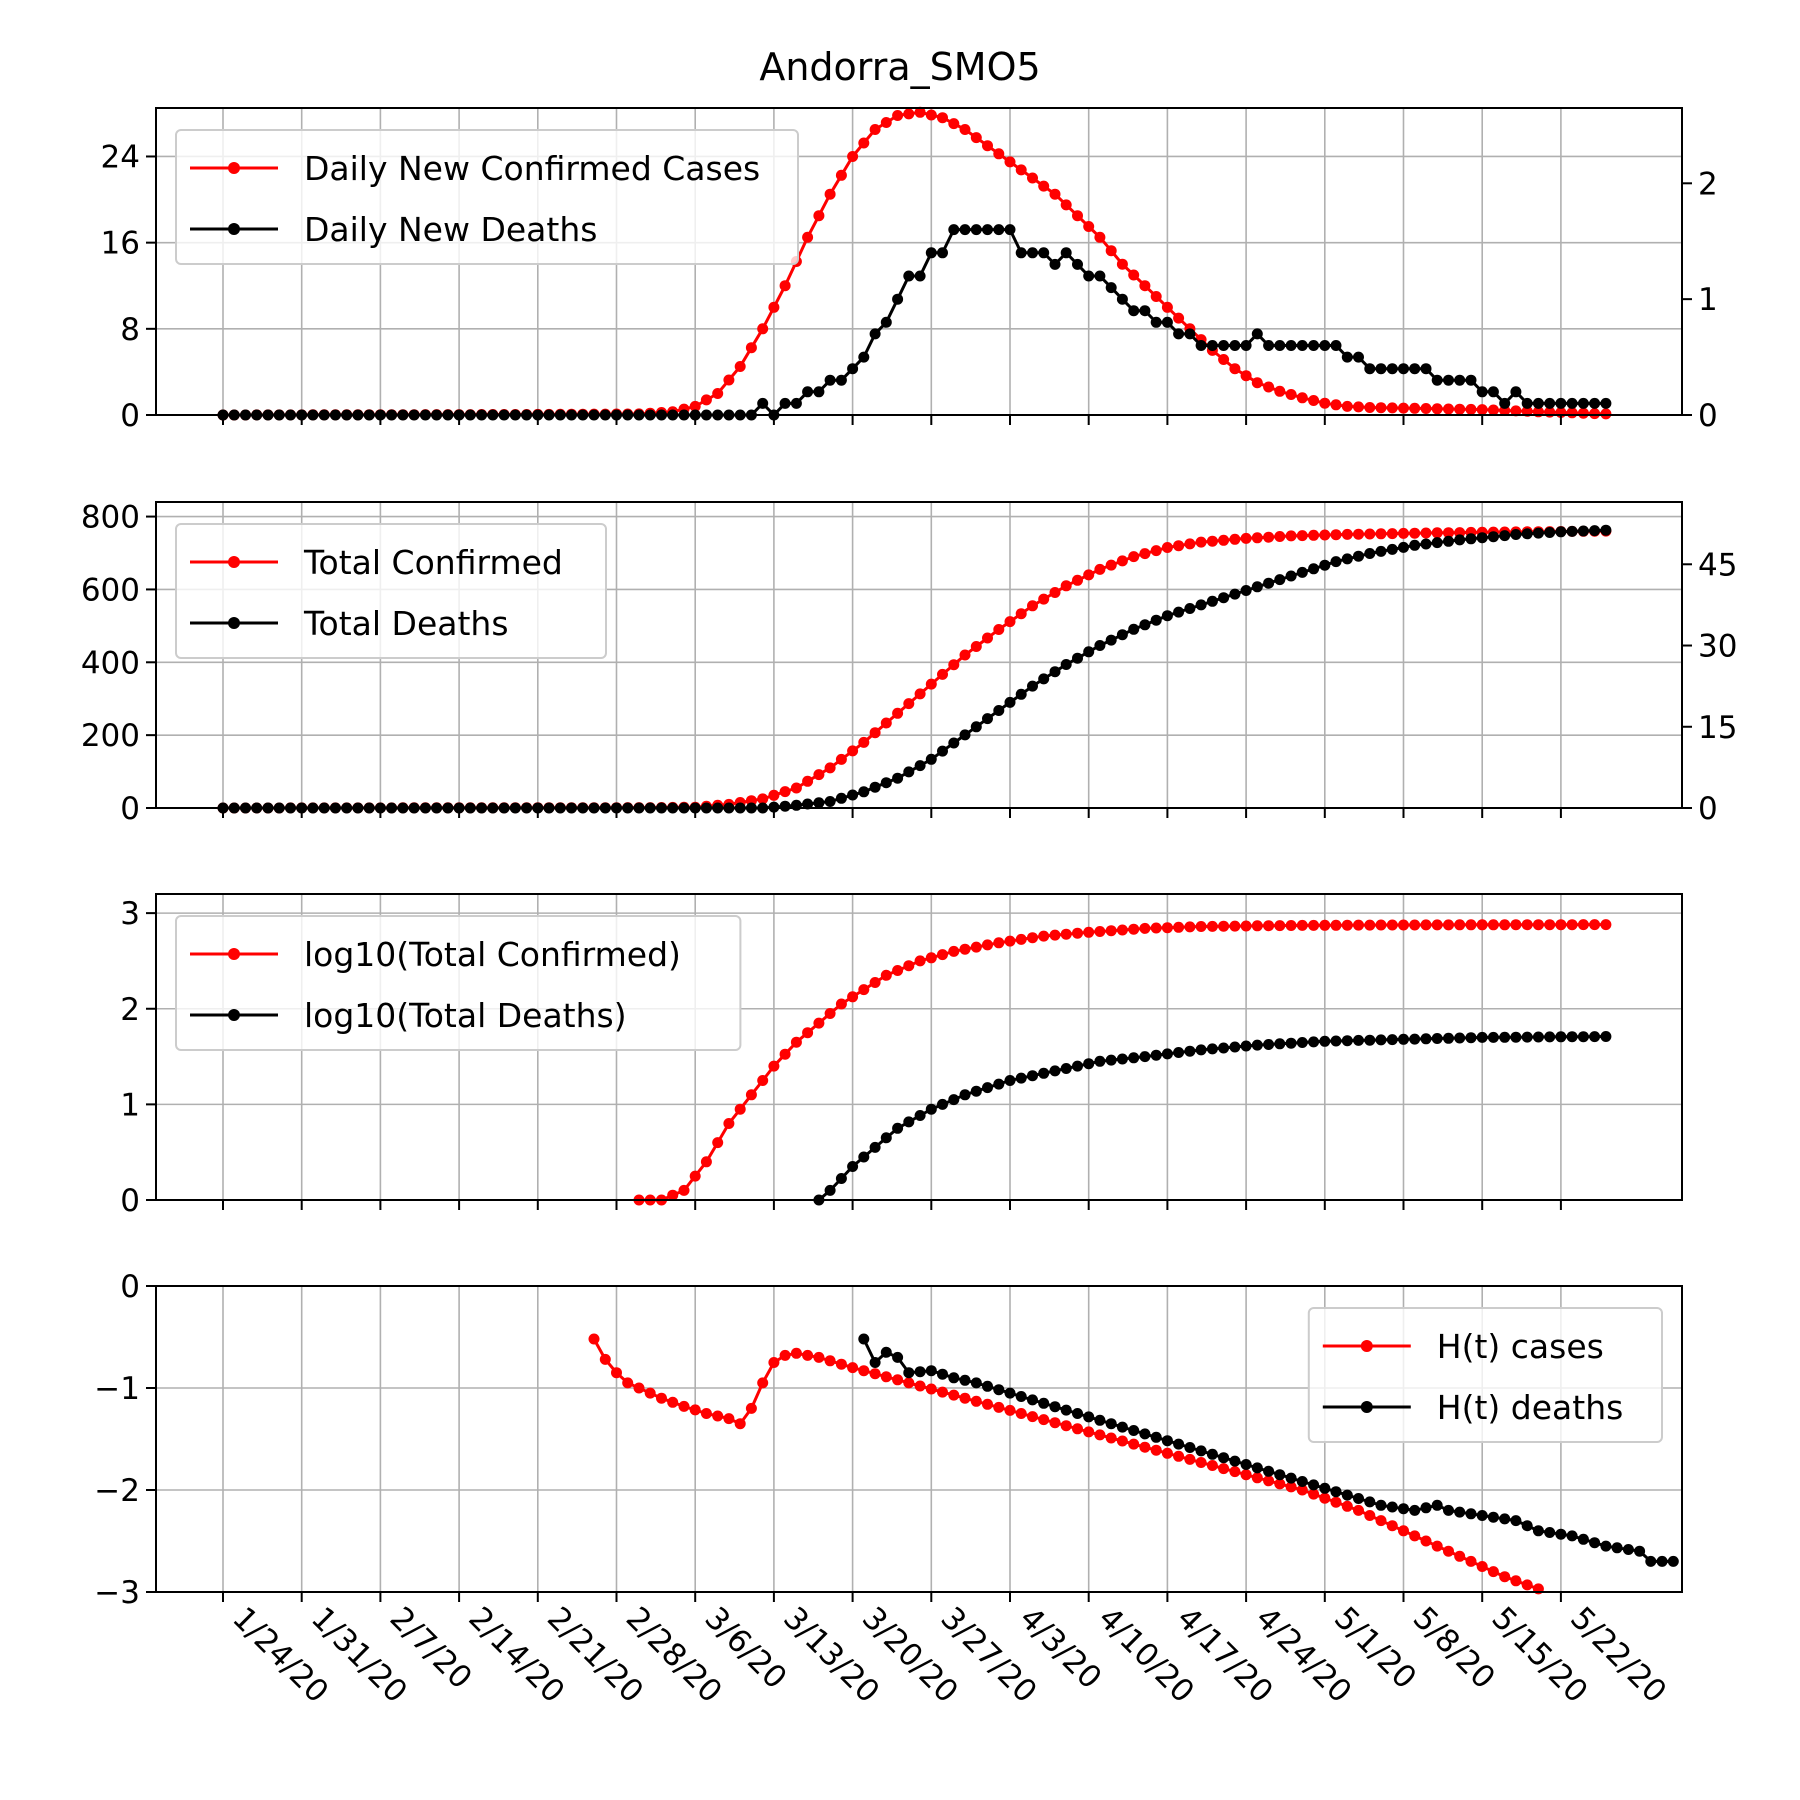  Describe the element at coordinates (1717, 565) in the screenshot. I see `y2-tick-label: 45` at that location.